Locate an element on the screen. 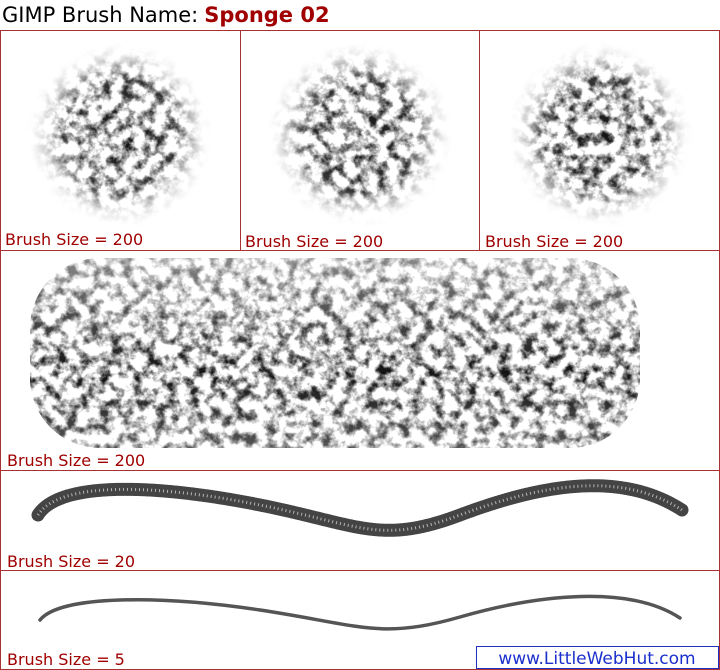 The height and width of the screenshot is (670, 720). watermark: www.LittleWebHut.com is located at coordinates (596, 659).